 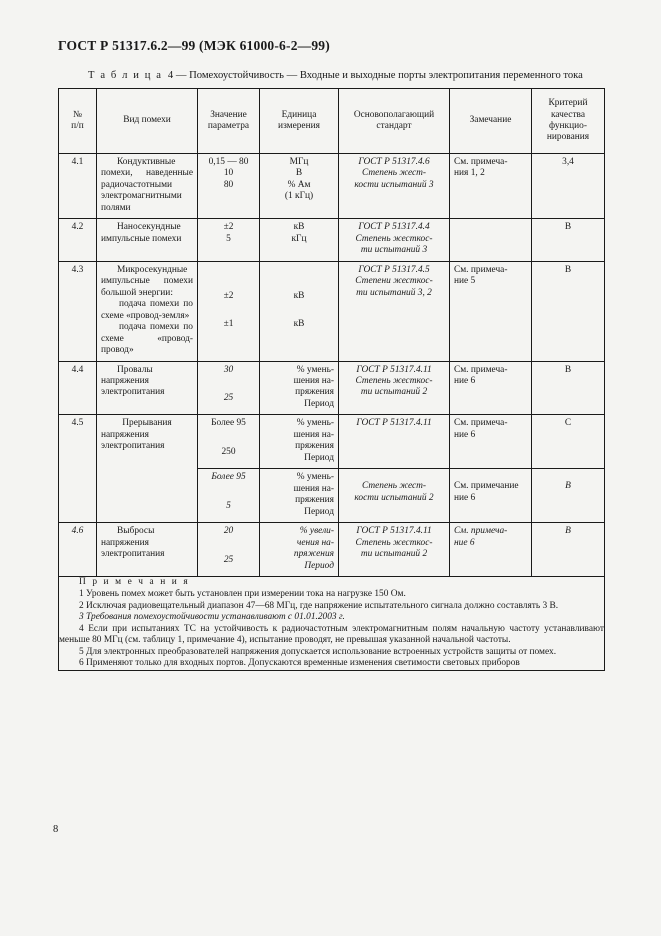 I want to click on row-43-unit-spacer, so click(x=299, y=278).